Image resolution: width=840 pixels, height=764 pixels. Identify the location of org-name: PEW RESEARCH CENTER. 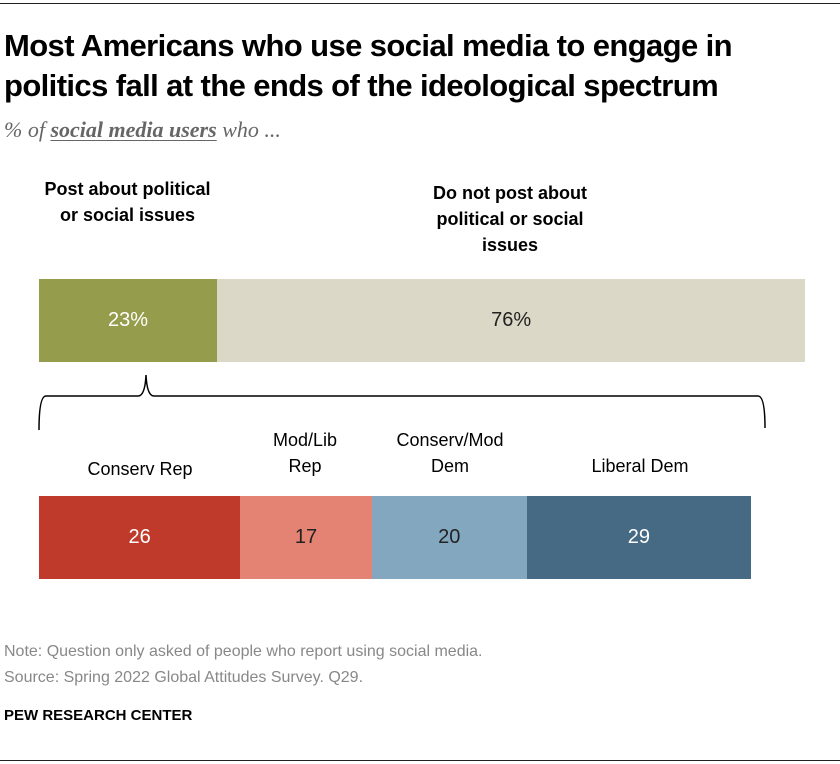
(98, 715).